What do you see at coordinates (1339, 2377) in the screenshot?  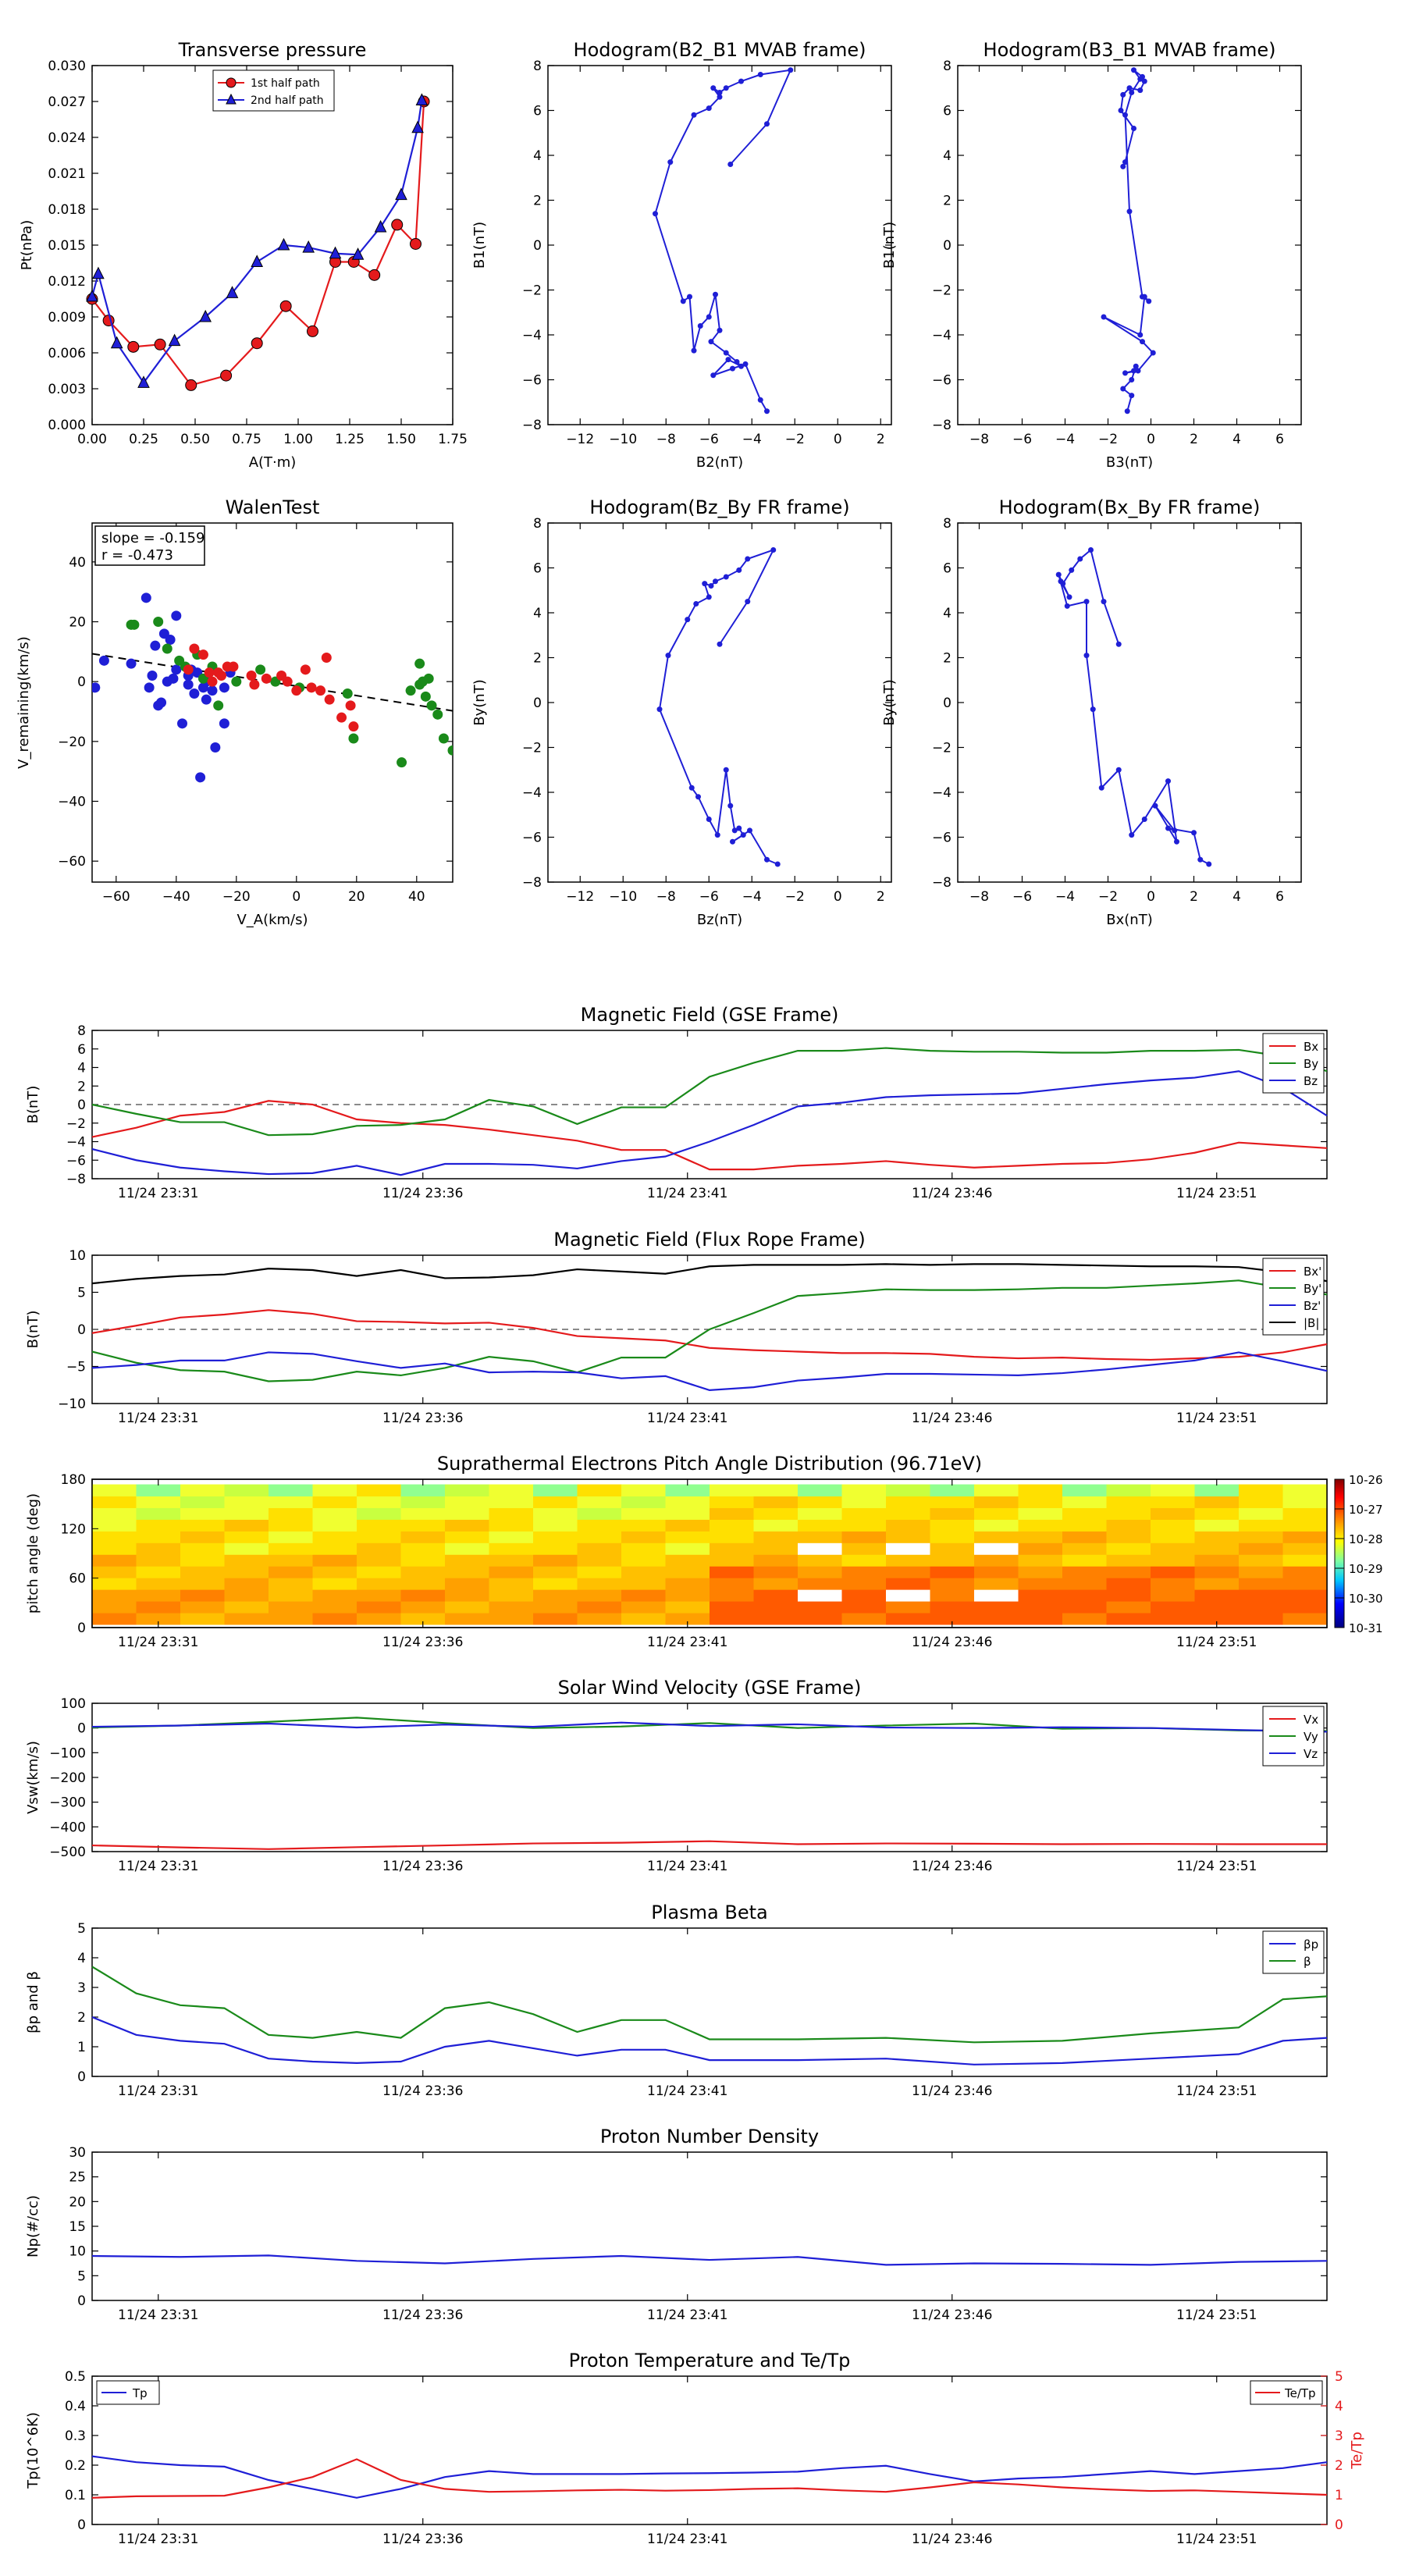 I see `y2-tick-label: 5` at bounding box center [1339, 2377].